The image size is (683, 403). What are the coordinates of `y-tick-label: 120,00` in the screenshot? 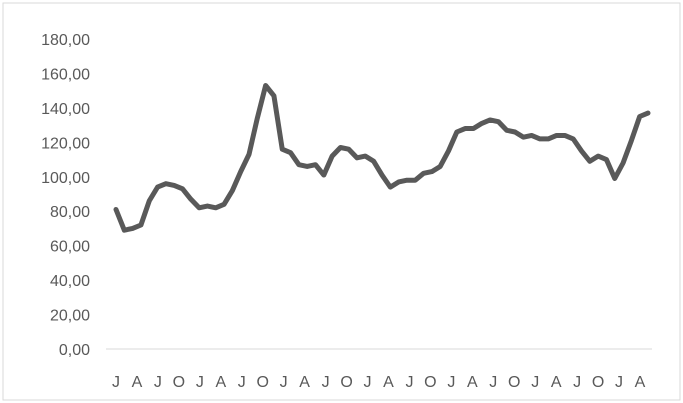 It's located at (65, 143).